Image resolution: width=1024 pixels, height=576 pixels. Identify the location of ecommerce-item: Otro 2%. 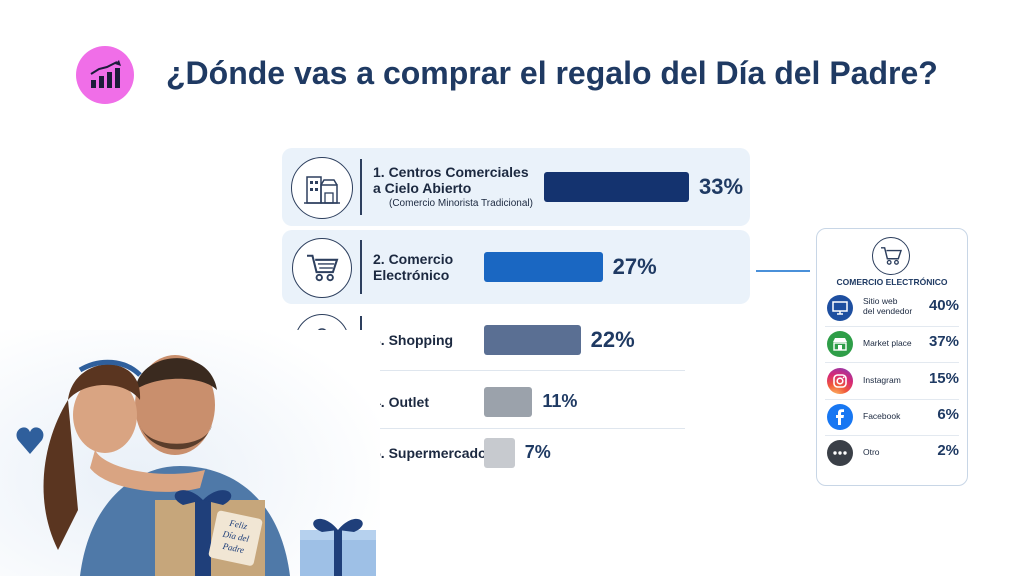
(892, 452).